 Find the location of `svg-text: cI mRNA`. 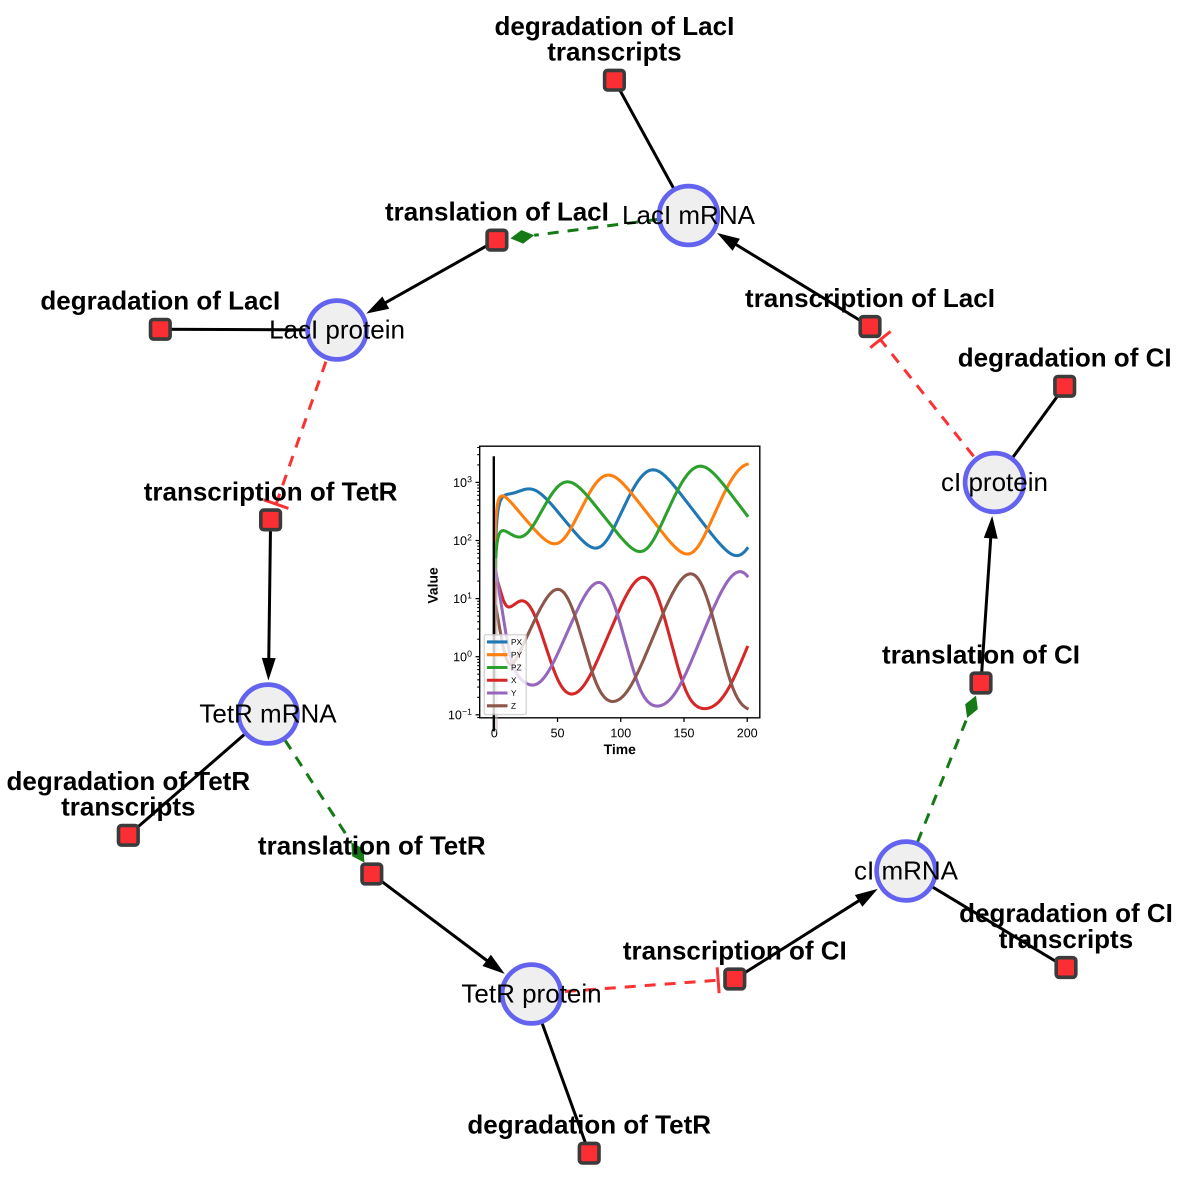

svg-text: cI mRNA is located at coordinates (906, 871).